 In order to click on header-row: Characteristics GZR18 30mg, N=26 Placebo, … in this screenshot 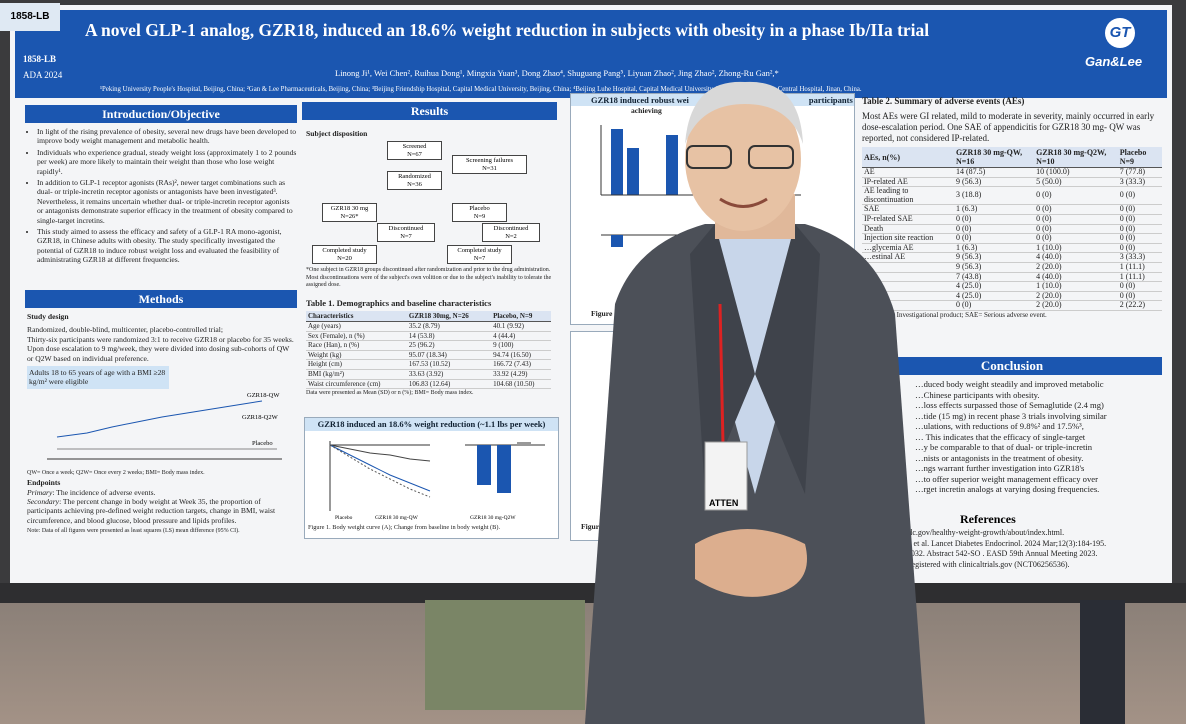, I will do `click(428, 316)`.